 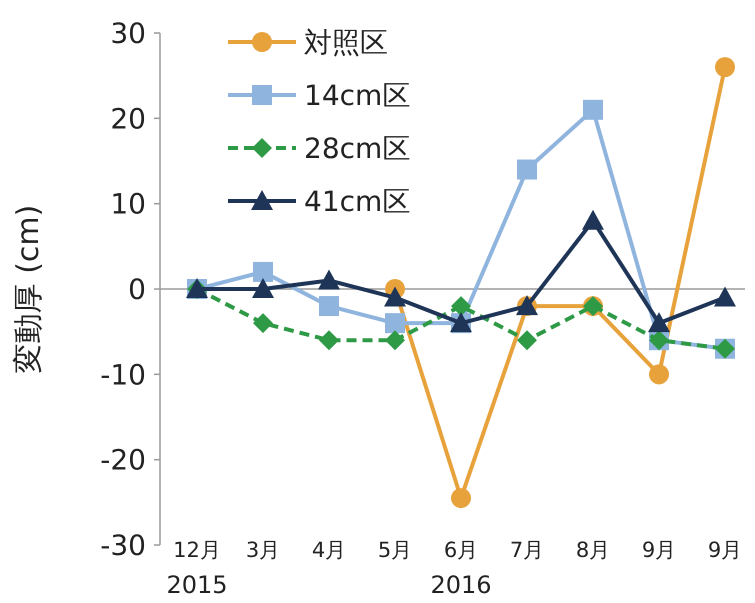 I want to click on legend-label: 28cm区, so click(x=357, y=148).